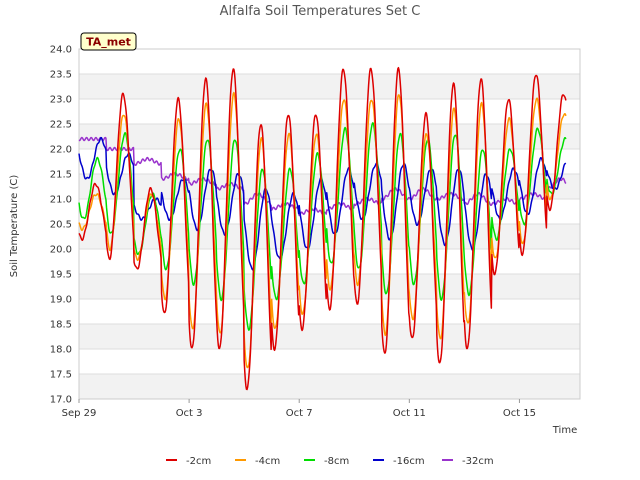  Describe the element at coordinates (61, 400) in the screenshot. I see `y-tick-label: 17.0` at that location.